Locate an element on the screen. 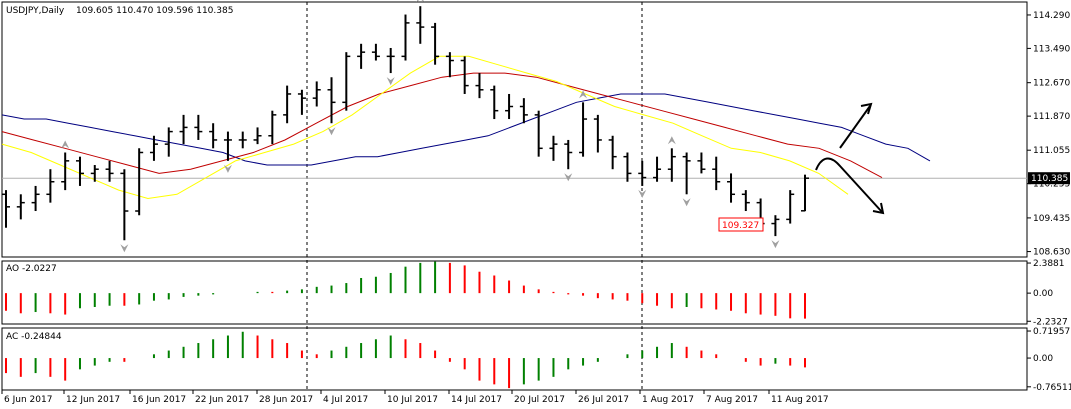  current-price-badge is located at coordinates (1049, 178).